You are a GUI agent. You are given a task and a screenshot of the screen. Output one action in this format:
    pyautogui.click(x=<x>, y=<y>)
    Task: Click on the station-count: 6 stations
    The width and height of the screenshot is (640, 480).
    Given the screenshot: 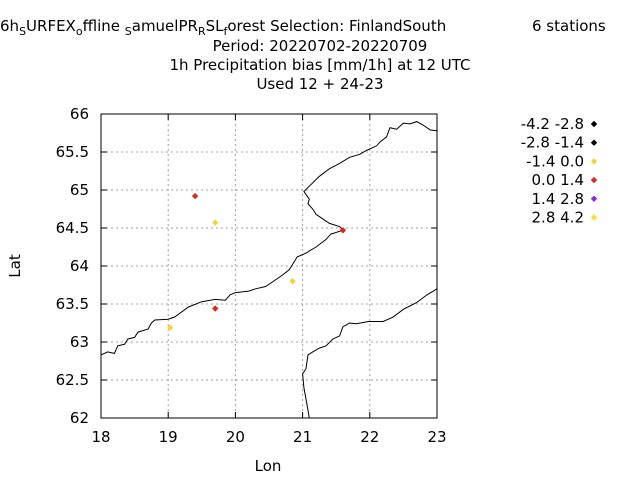 What is the action you would take?
    pyautogui.click(x=569, y=26)
    